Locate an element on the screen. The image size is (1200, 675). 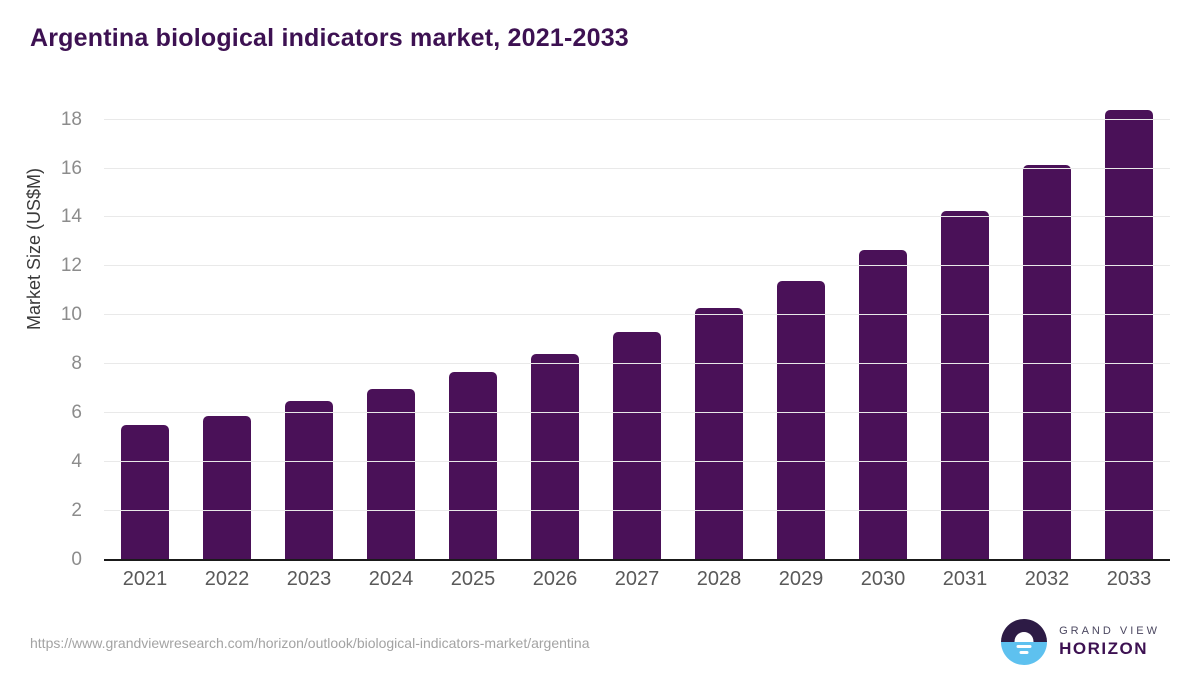
grandview-horizon-logo: GRAND VIEW HORIZON is located at coordinates (1080, 642).